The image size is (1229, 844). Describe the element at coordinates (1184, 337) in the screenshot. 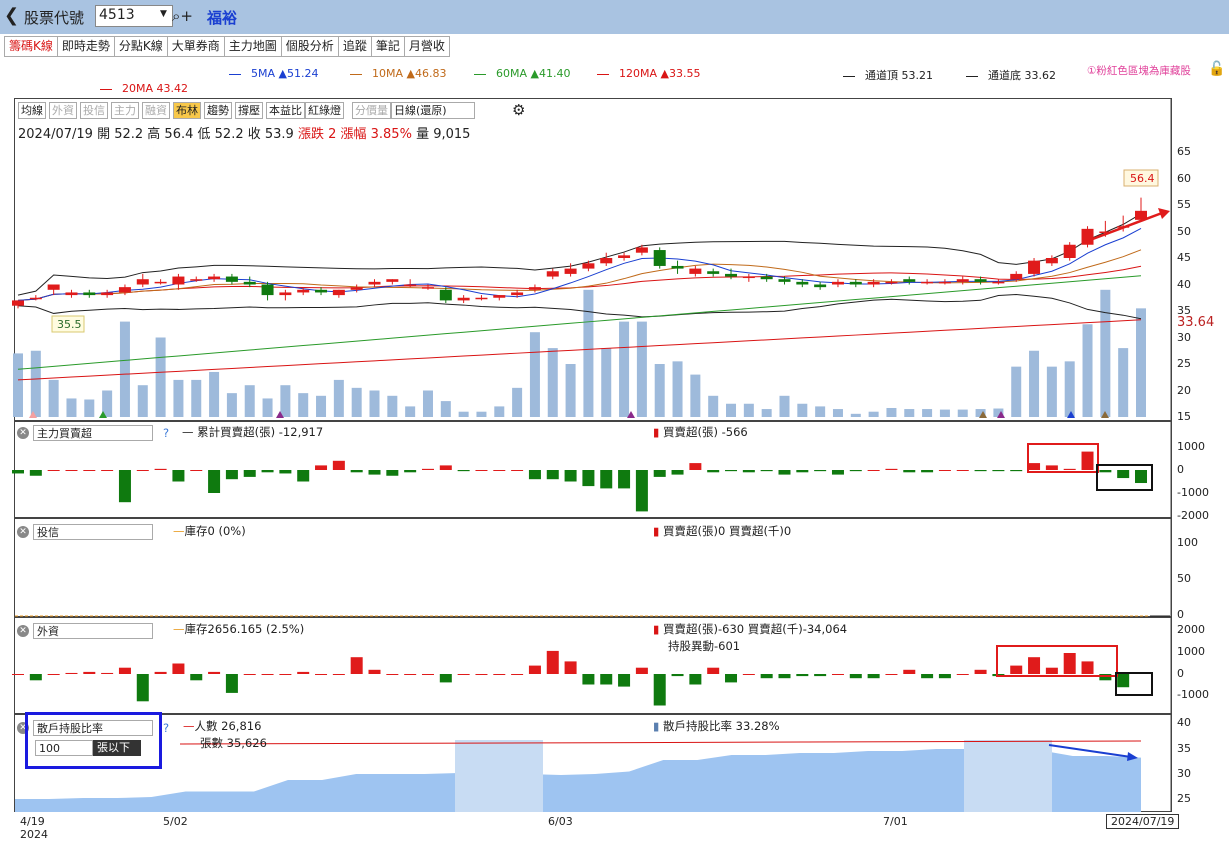

I see `price-axis-label: 30` at that location.